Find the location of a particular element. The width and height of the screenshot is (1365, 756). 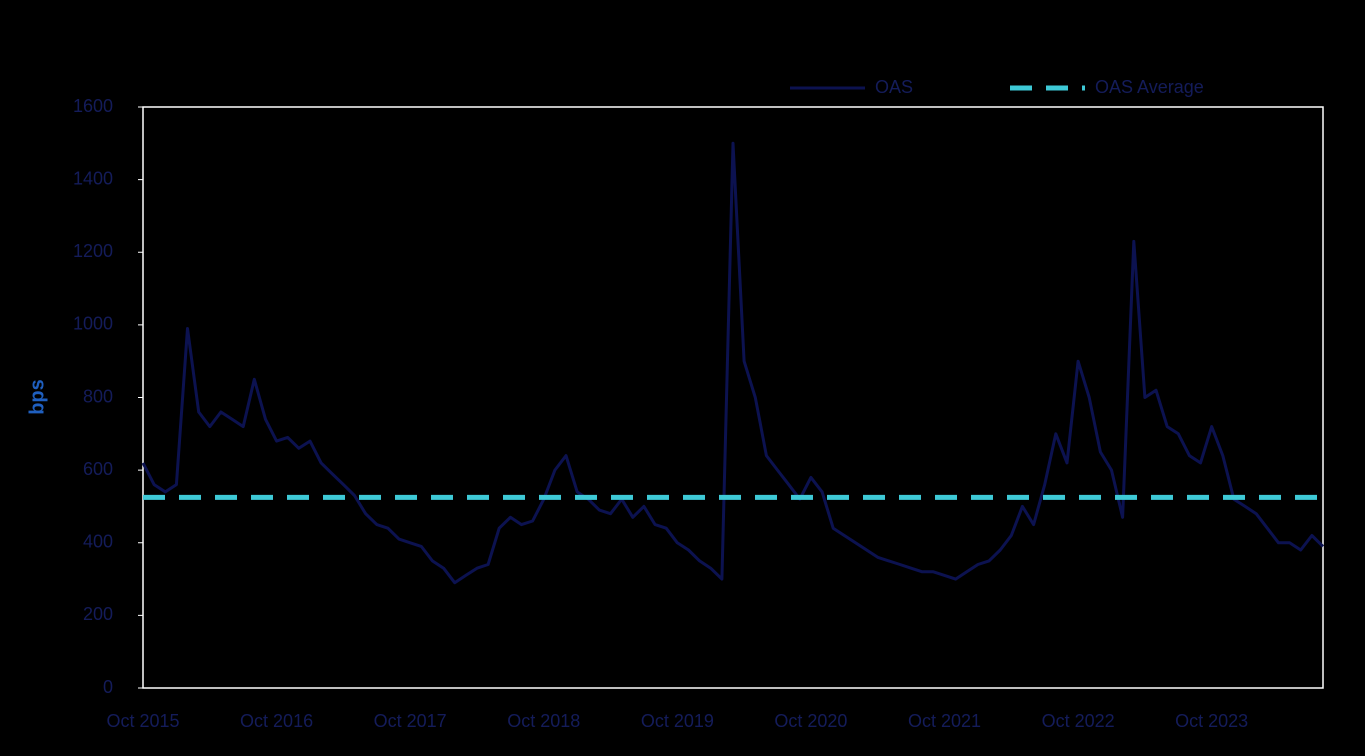

x-tick-label: Oct 2023 is located at coordinates (1211, 721).